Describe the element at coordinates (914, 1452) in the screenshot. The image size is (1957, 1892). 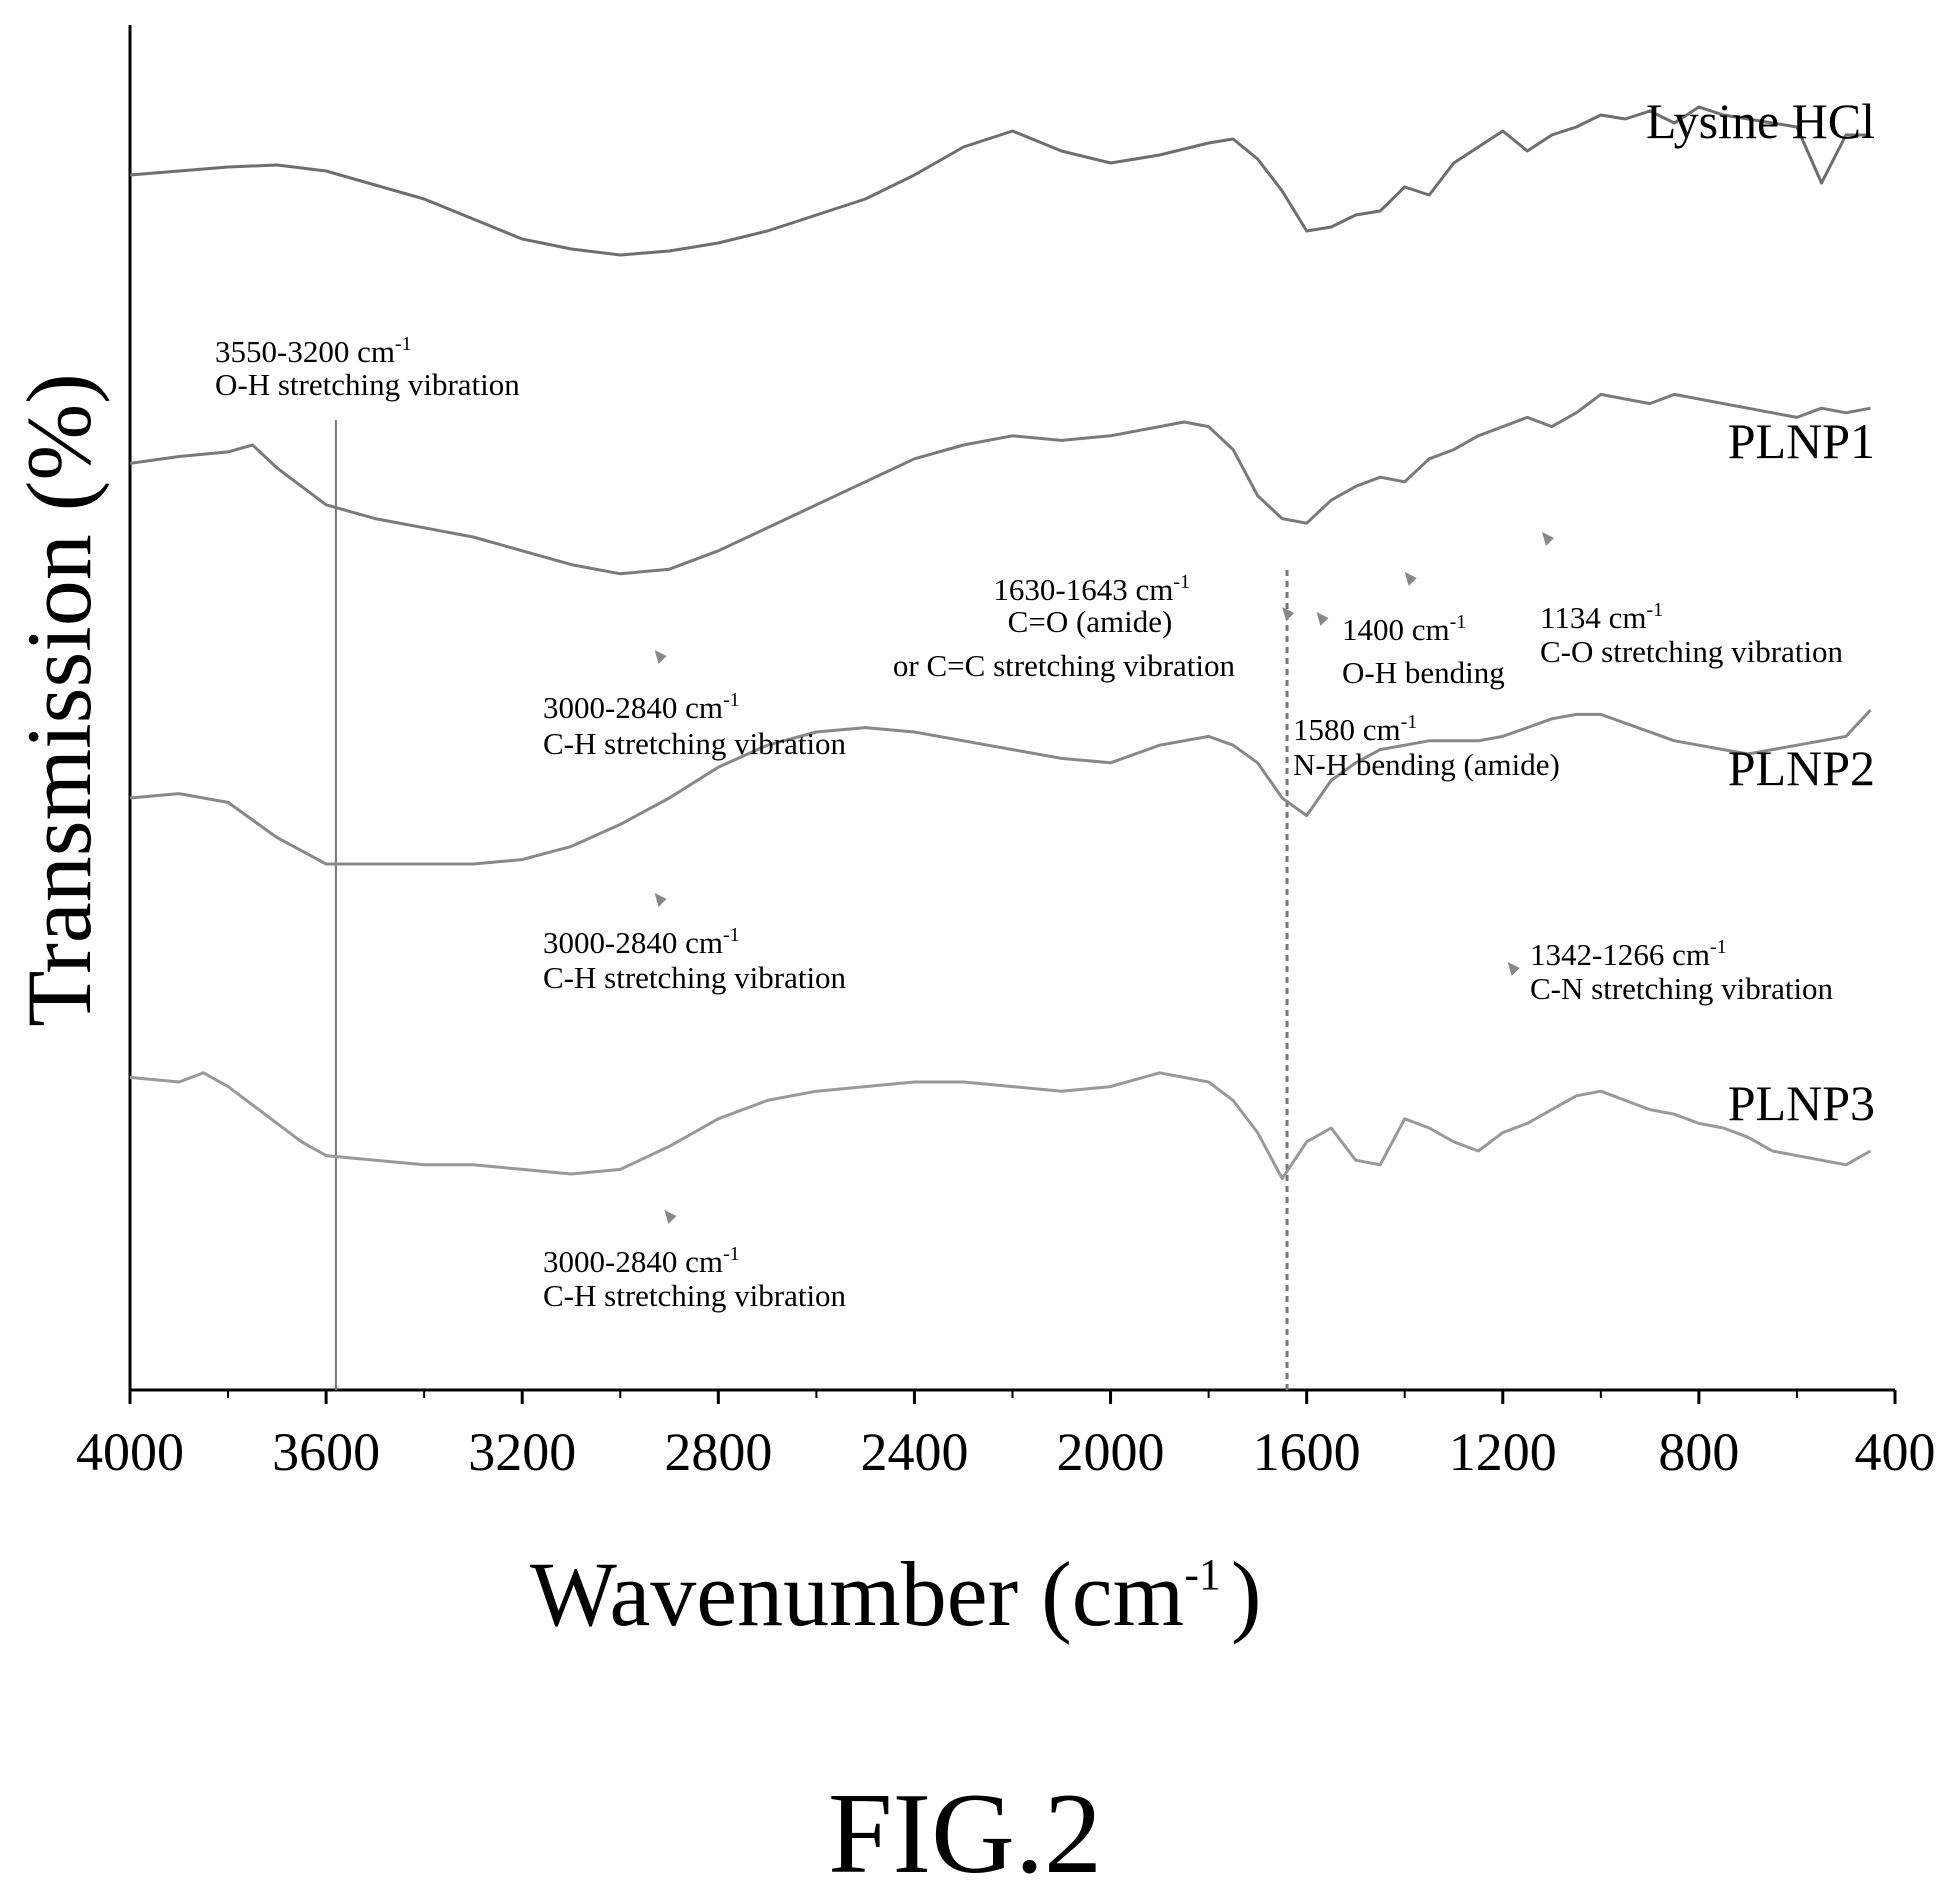
I see `x-tick-label-2400: 2400` at that location.